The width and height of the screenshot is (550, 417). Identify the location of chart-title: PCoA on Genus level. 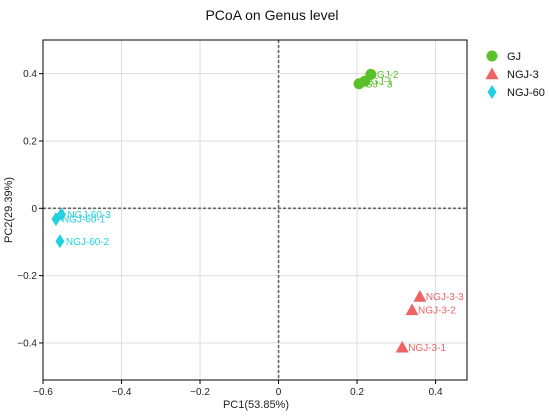
(271, 15).